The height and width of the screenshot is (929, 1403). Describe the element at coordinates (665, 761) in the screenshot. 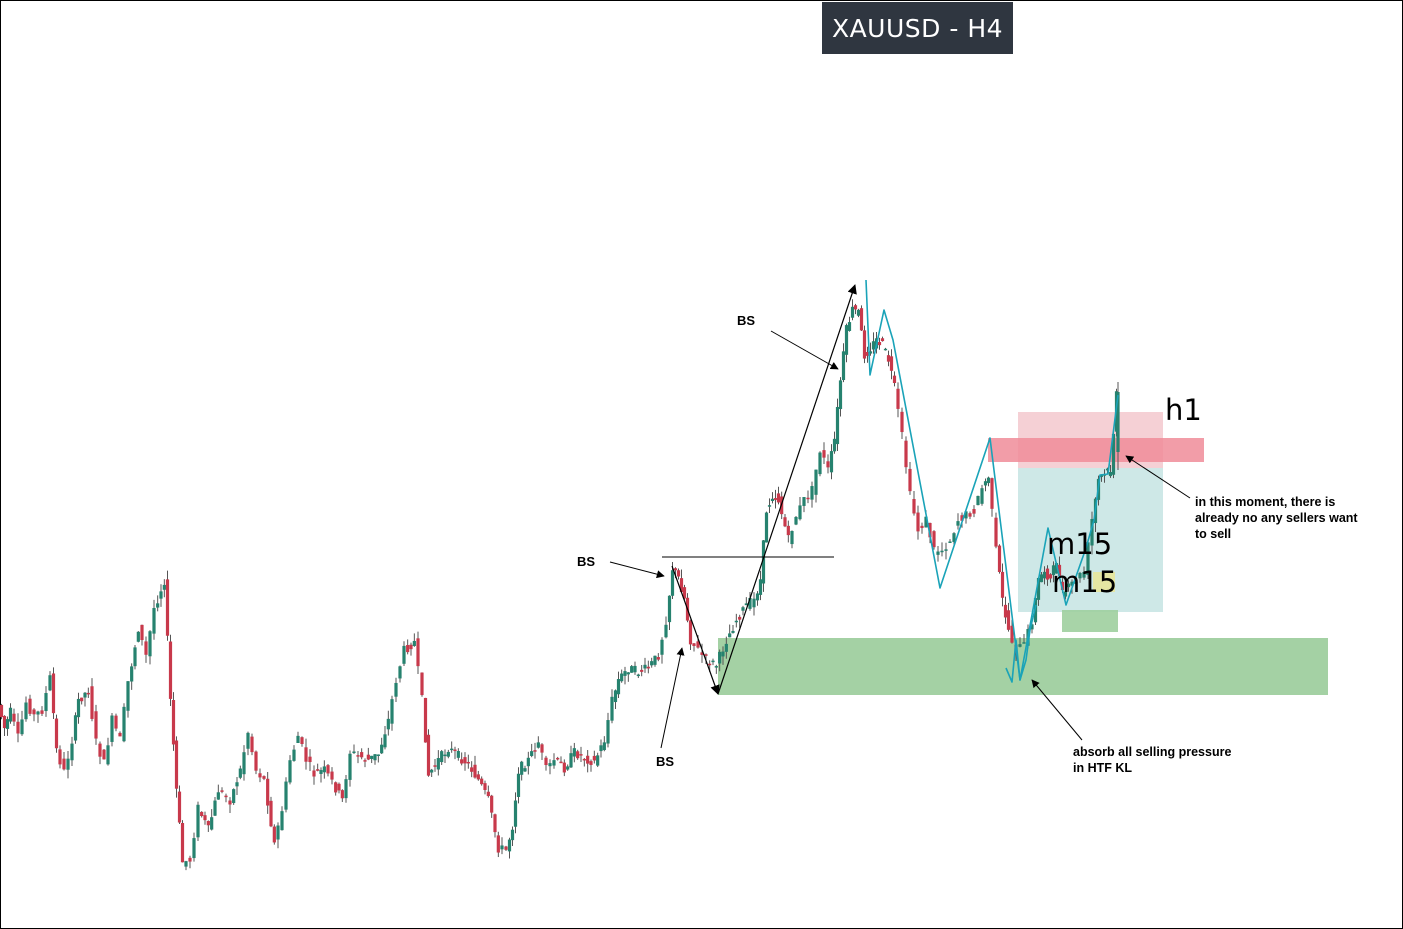

I see `bs-label-low: BS` at that location.